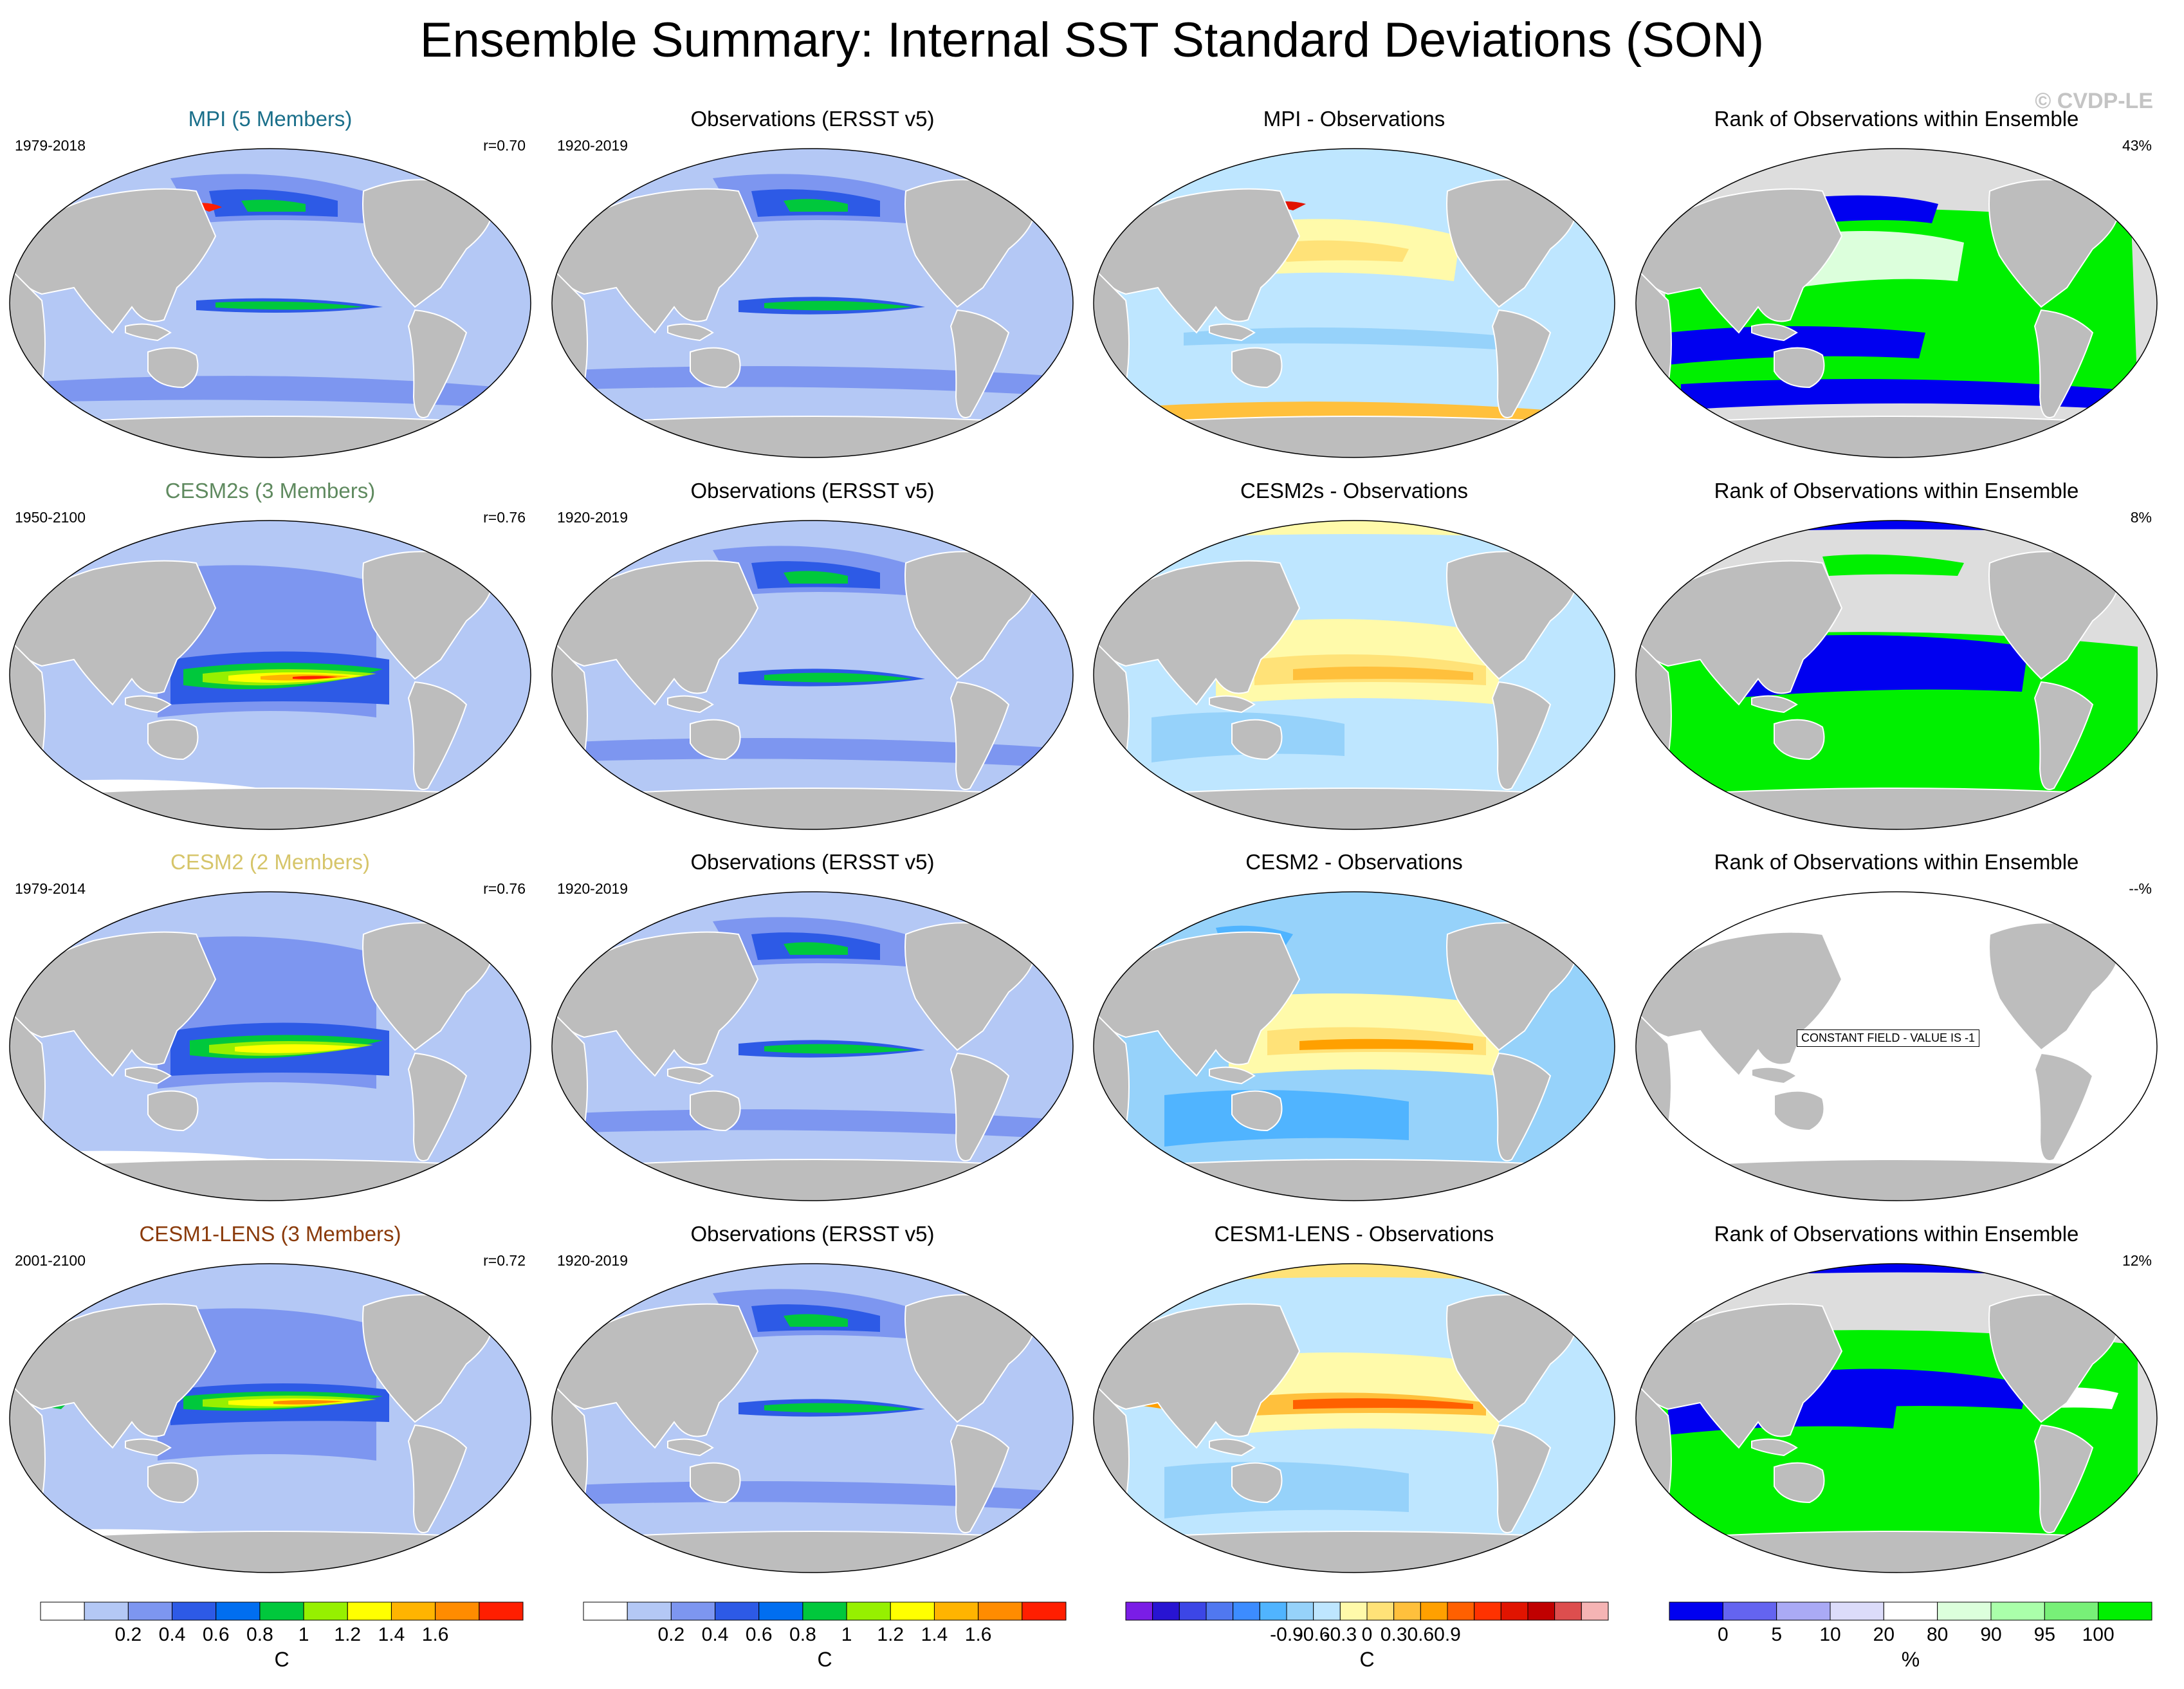  I want to click on model-colorbar: 0.2 0.4 0.6 0.8 1 1.2 1.4 1.6 C, so click(282, 1639).